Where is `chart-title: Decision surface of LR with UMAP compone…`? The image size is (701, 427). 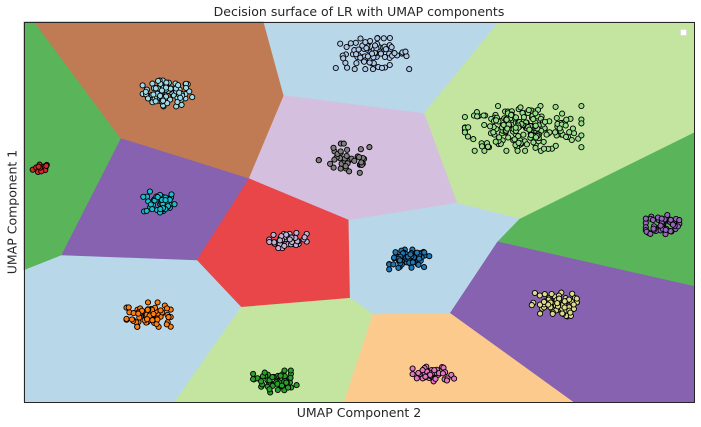
chart-title: Decision surface of LR with UMAP compone… is located at coordinates (359, 11).